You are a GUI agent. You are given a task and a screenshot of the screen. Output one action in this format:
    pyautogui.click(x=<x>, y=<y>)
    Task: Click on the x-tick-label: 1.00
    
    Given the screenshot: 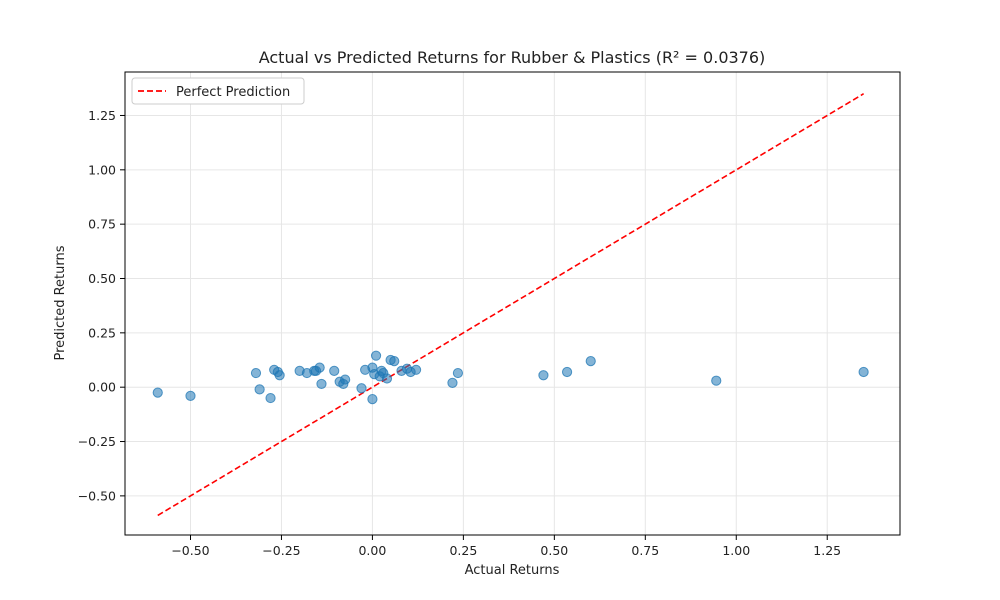 What is the action you would take?
    pyautogui.click(x=736, y=550)
    